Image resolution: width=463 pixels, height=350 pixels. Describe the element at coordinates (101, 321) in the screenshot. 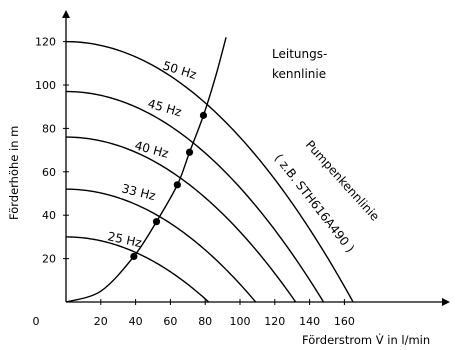

I see `x-tick-label: 20` at that location.